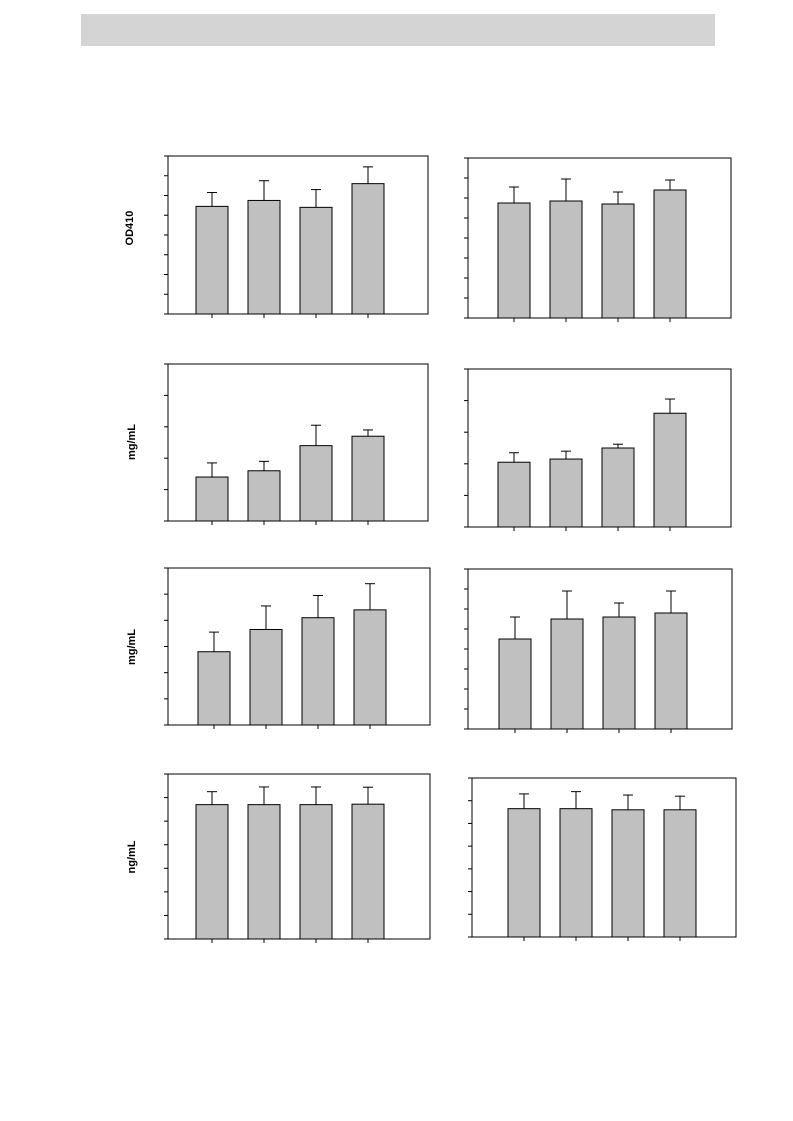 This screenshot has height=1121, width=793. What do you see at coordinates (132, 857) in the screenshot?
I see `y-axis-label-panel-7: ng/mL` at bounding box center [132, 857].